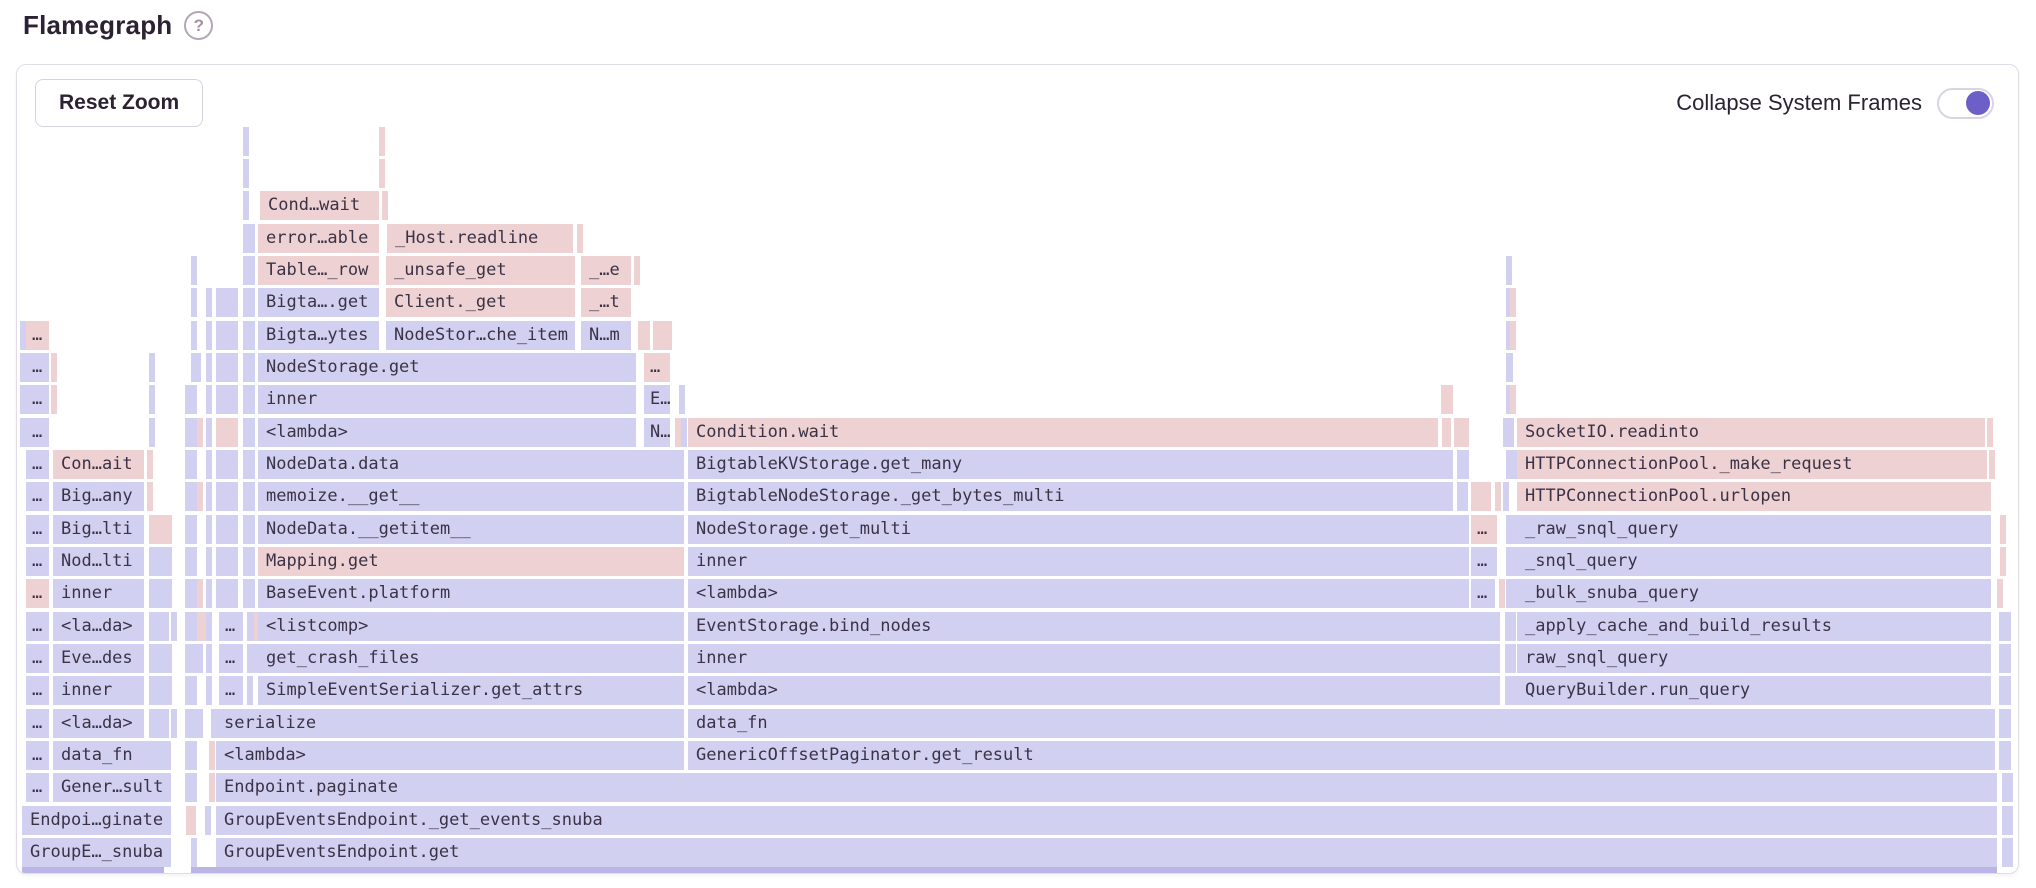 The height and width of the screenshot is (888, 2036). I want to click on flame-frame: _…t, so click(606, 302).